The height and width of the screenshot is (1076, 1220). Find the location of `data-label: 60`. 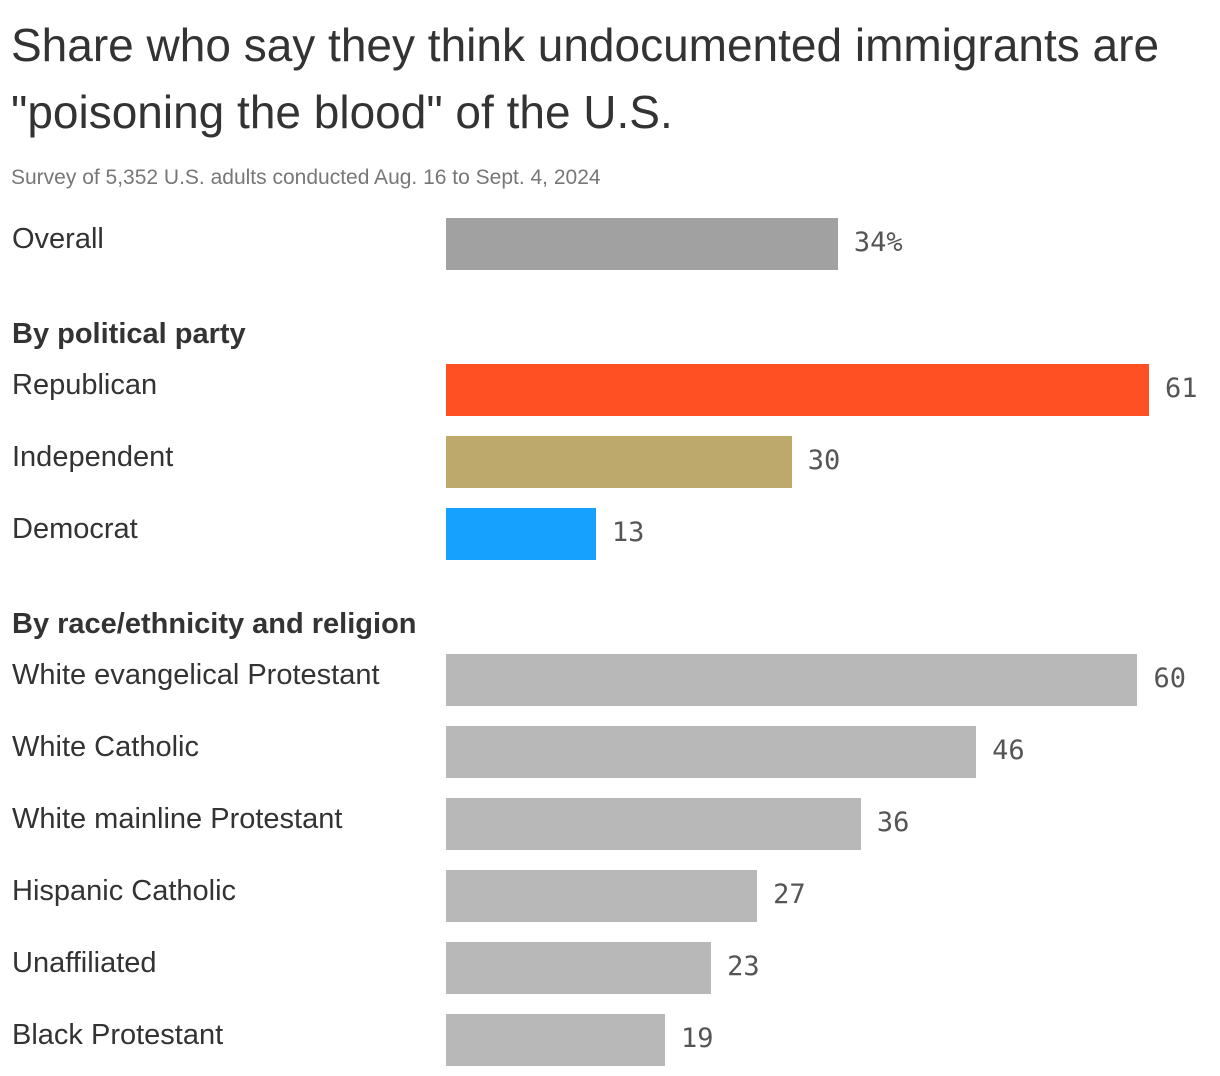

data-label: 60 is located at coordinates (1169, 678).